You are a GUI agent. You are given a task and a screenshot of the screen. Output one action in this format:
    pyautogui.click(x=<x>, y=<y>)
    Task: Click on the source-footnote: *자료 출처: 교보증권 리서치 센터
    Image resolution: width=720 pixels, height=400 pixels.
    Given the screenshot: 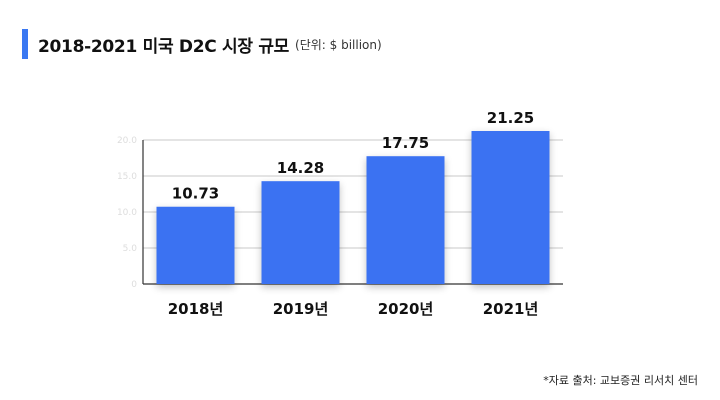 What is the action you would take?
    pyautogui.click(x=620, y=380)
    